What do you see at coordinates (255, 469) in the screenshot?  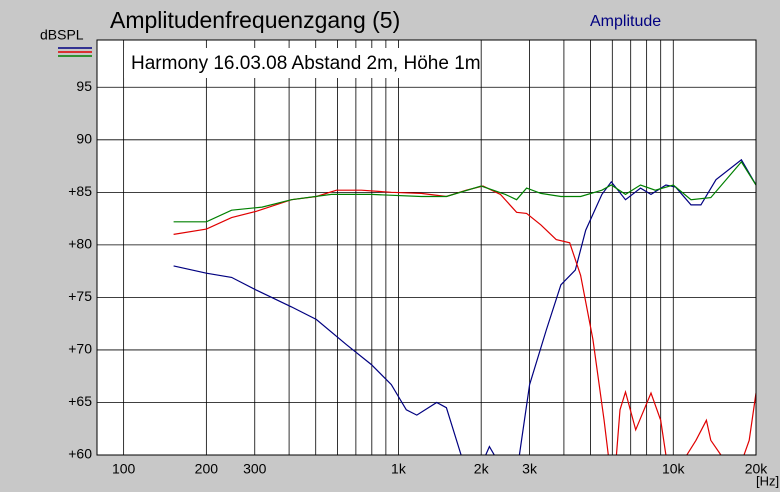 I see `x-tick-label: 300` at bounding box center [255, 469].